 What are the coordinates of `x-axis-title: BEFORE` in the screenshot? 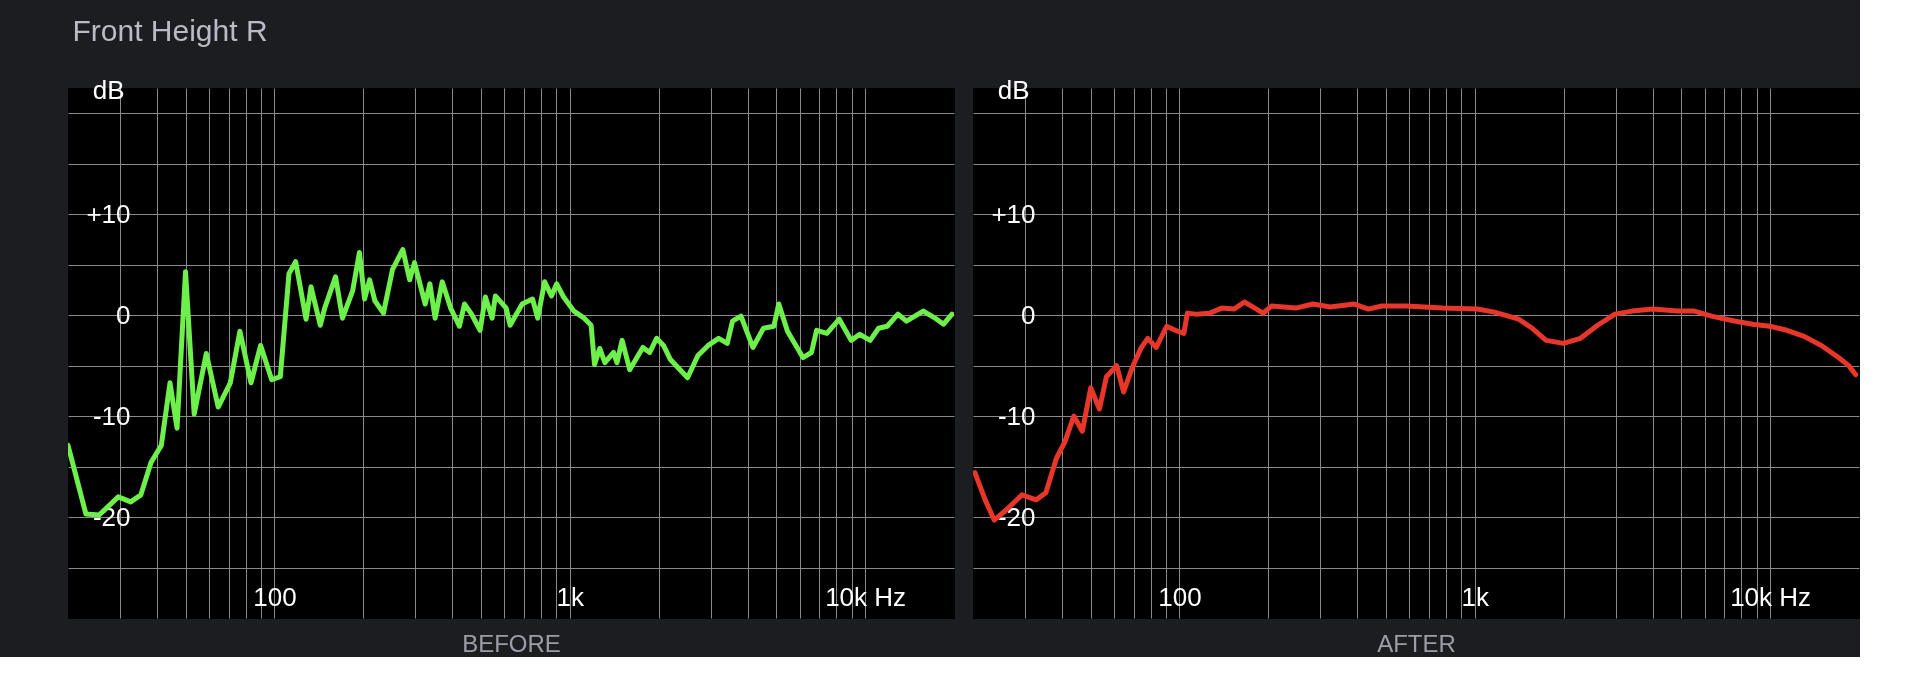 It's located at (511, 643).